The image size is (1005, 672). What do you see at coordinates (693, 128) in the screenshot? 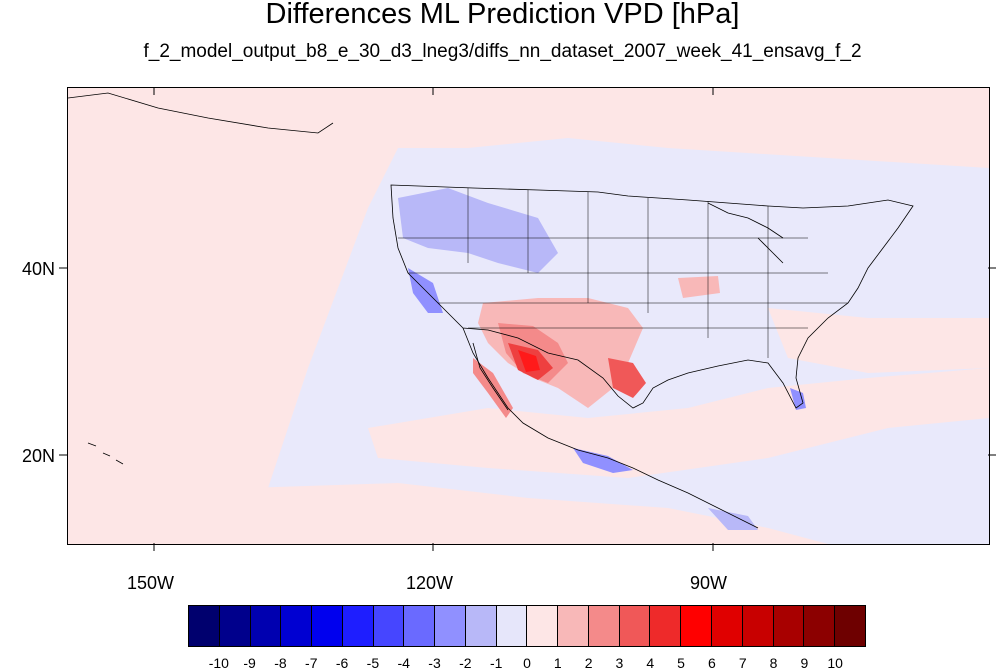
I see `pink-region-north` at bounding box center [693, 128].